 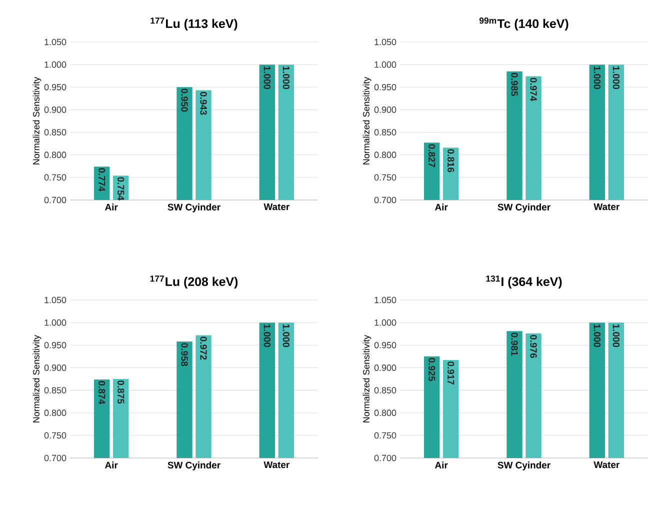 I want to click on data-label: 0.874, so click(x=102, y=392).